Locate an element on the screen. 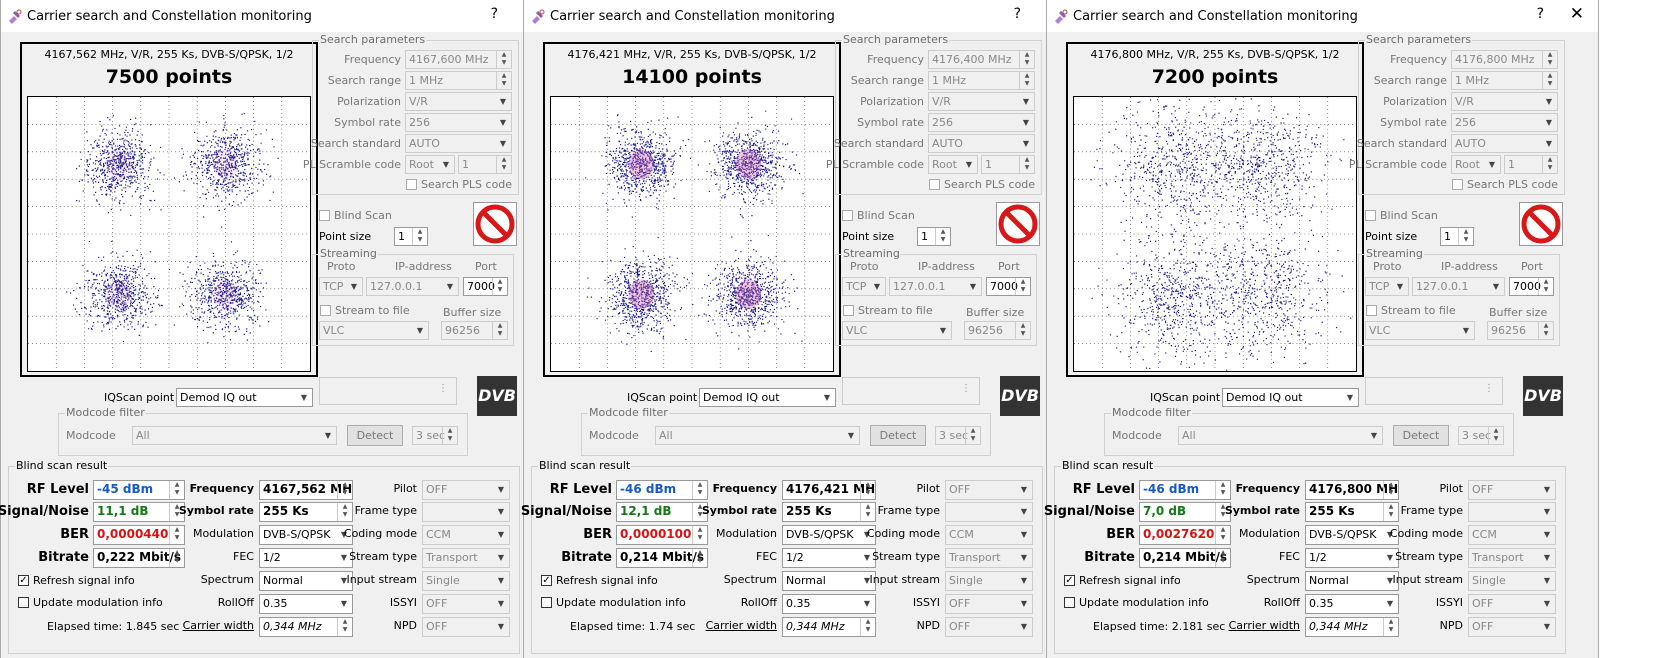 The height and width of the screenshot is (658, 1676). refresh-signal-checkbox: ✓ is located at coordinates (546, 580).